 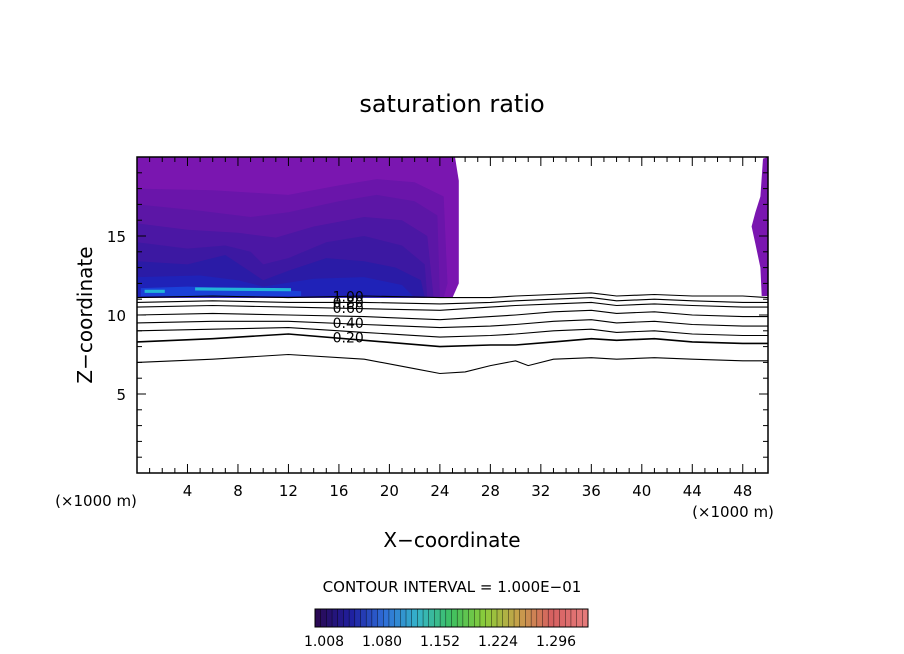 What do you see at coordinates (288, 491) in the screenshot?
I see `x-tick-label: 12` at bounding box center [288, 491].